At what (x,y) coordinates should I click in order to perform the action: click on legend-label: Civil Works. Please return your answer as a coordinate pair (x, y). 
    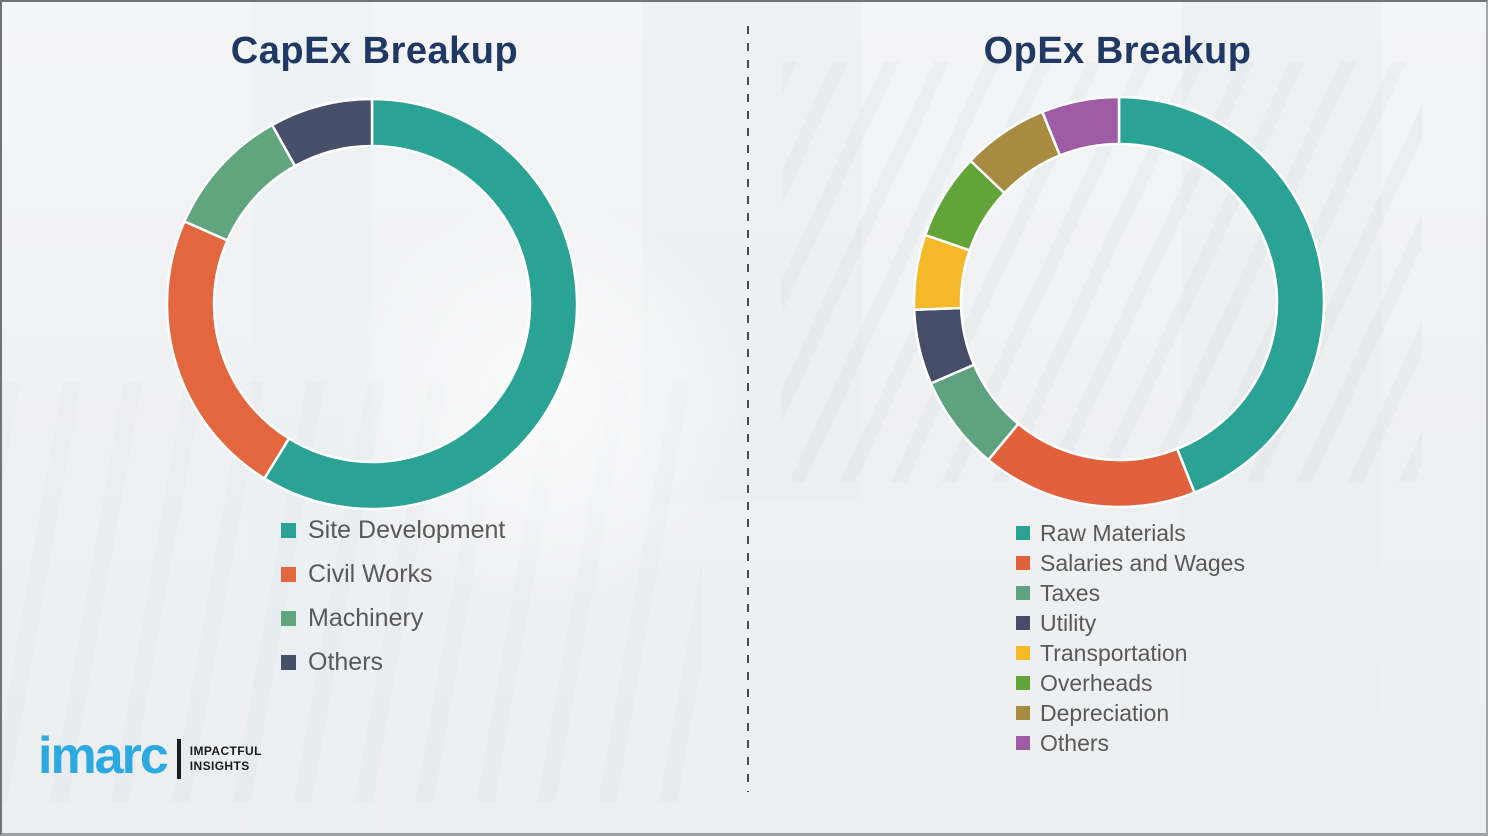
    Looking at the image, I should click on (370, 573).